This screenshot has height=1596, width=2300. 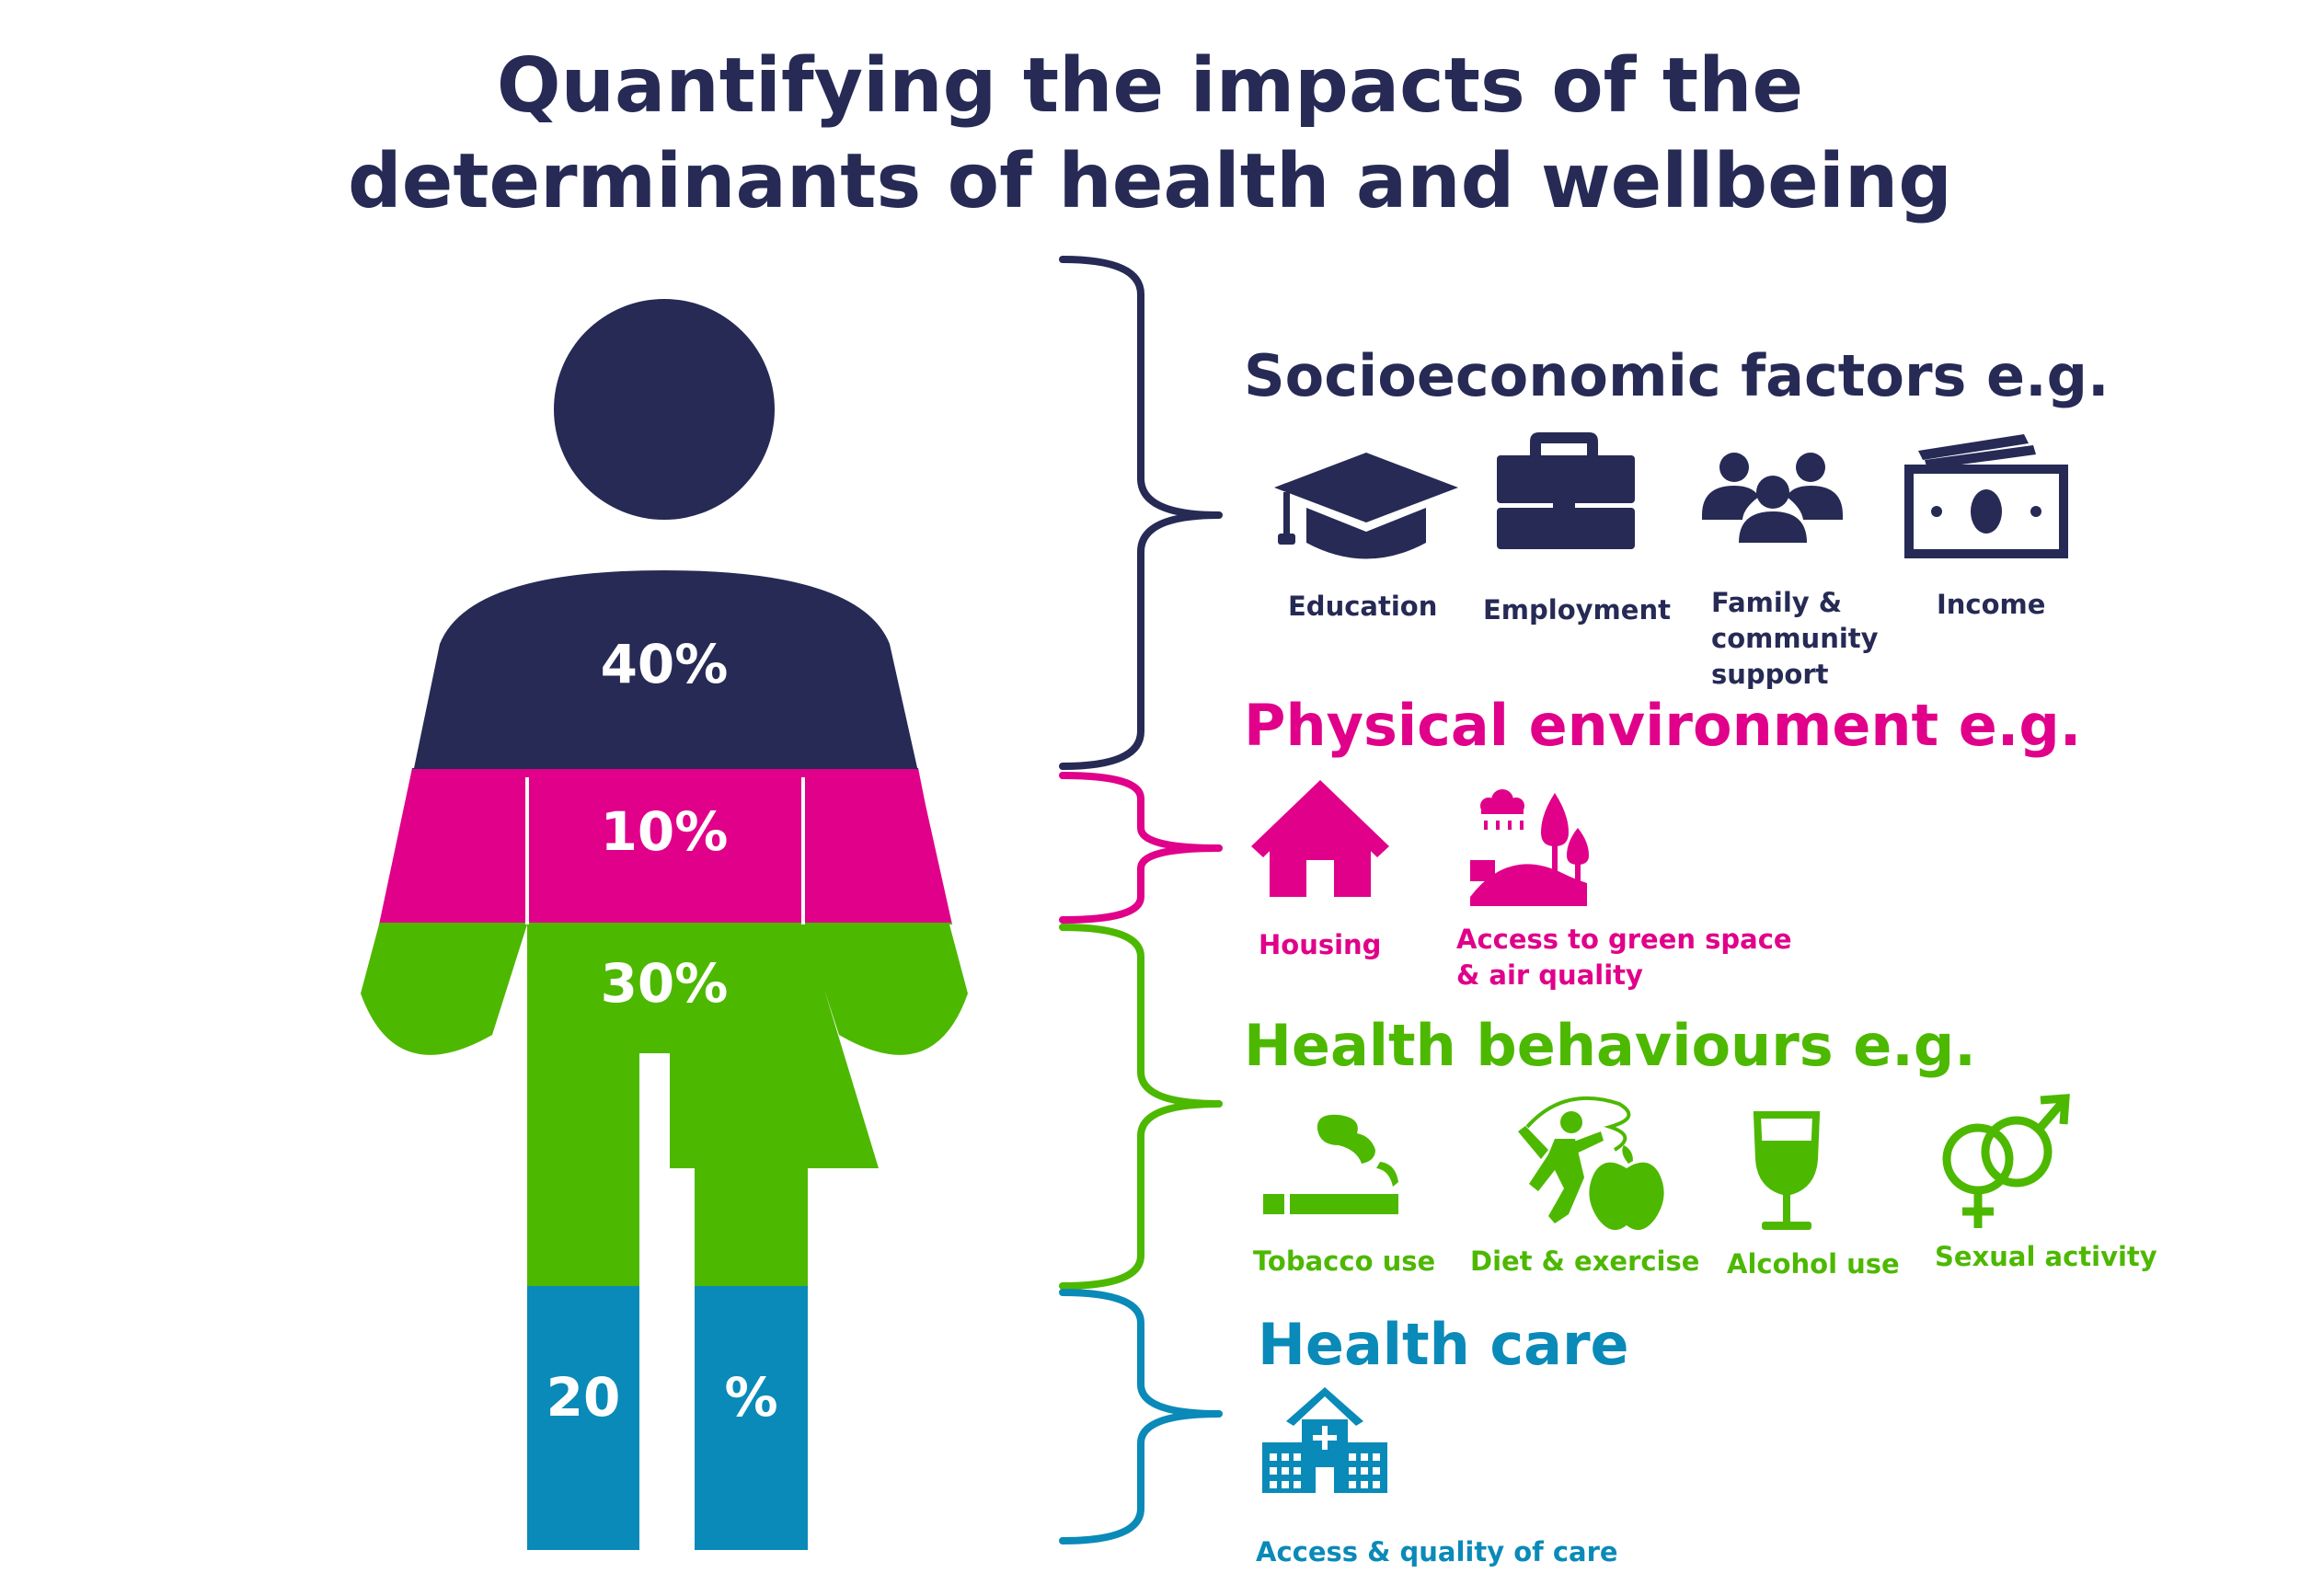 What do you see at coordinates (1777, 603) in the screenshot?
I see `family-label-line1: Family &` at bounding box center [1777, 603].